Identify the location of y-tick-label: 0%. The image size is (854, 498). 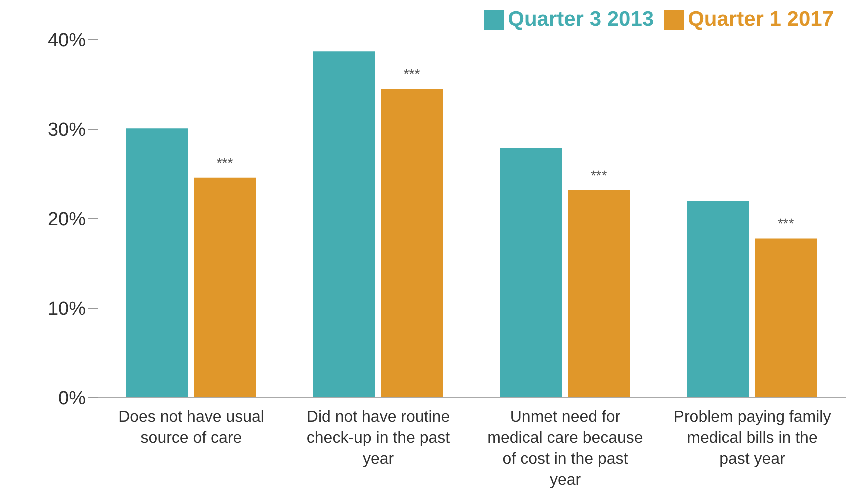
(72, 399).